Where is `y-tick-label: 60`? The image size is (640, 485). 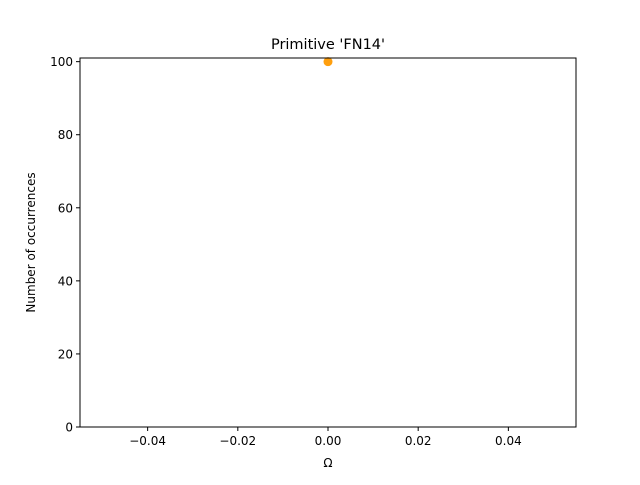 y-tick-label: 60 is located at coordinates (65, 208).